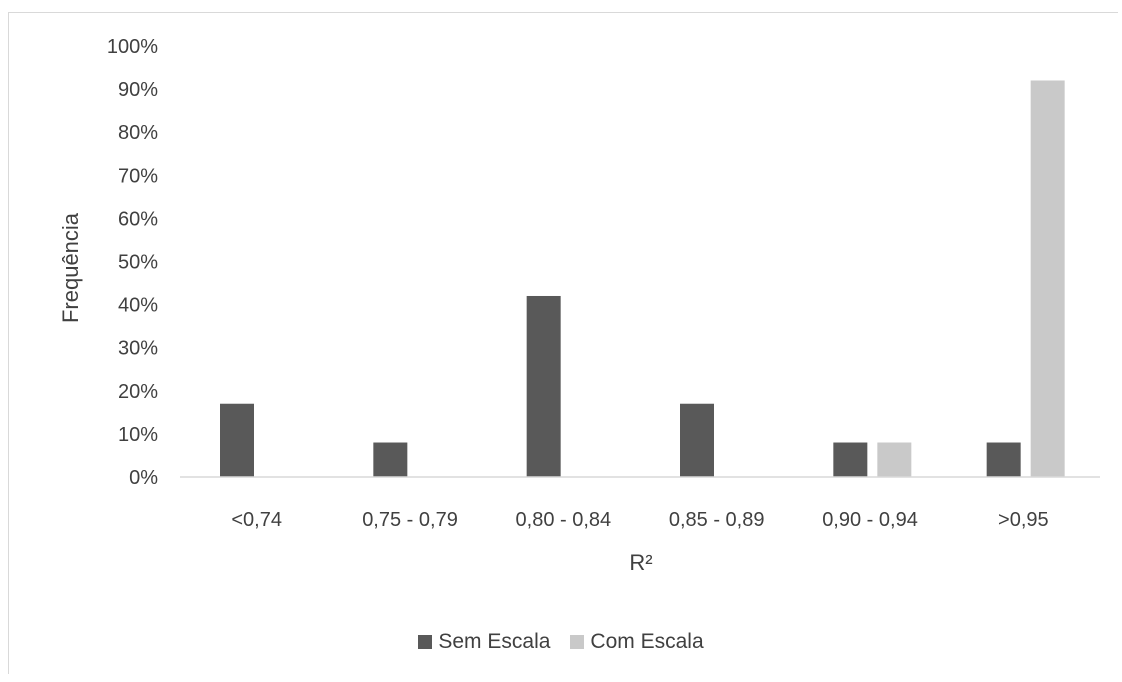 The width and height of the screenshot is (1122, 682). I want to click on x-axis-title: R², so click(640, 562).